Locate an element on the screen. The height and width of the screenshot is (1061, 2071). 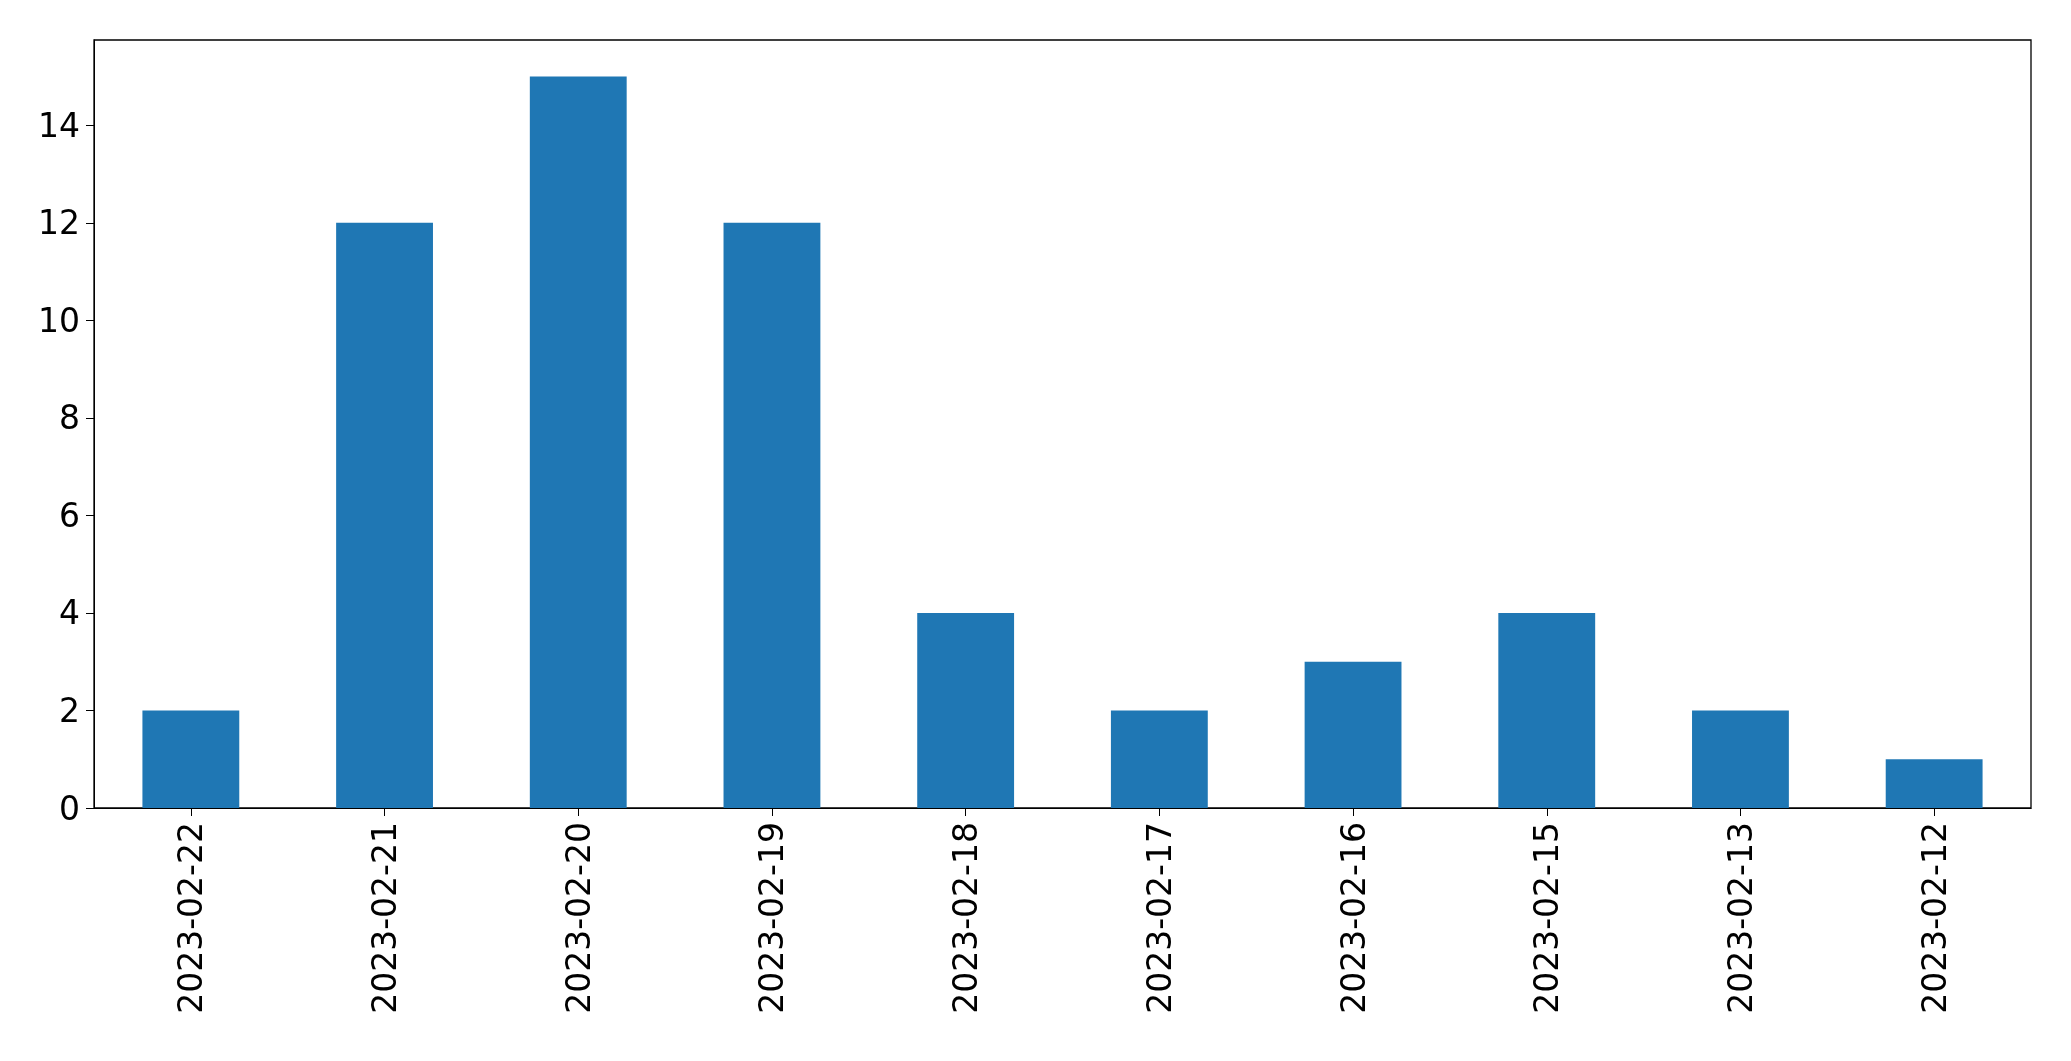
y-tick-label: 8 is located at coordinates (69, 418).